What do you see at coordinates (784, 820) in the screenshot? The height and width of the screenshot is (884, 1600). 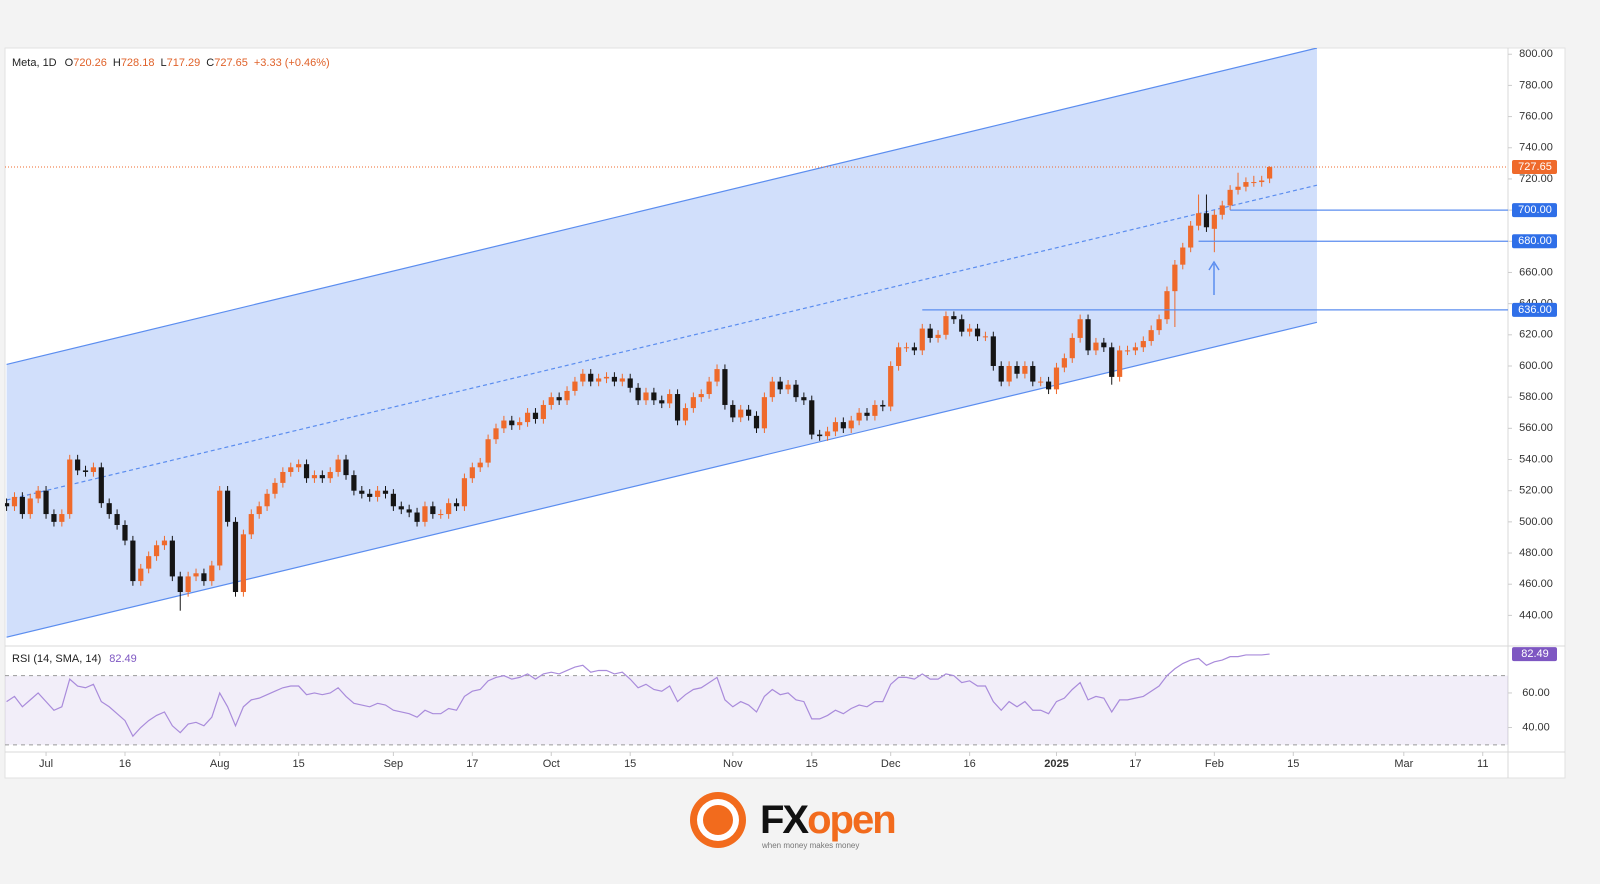 I see `brand-fx: FX` at bounding box center [784, 820].